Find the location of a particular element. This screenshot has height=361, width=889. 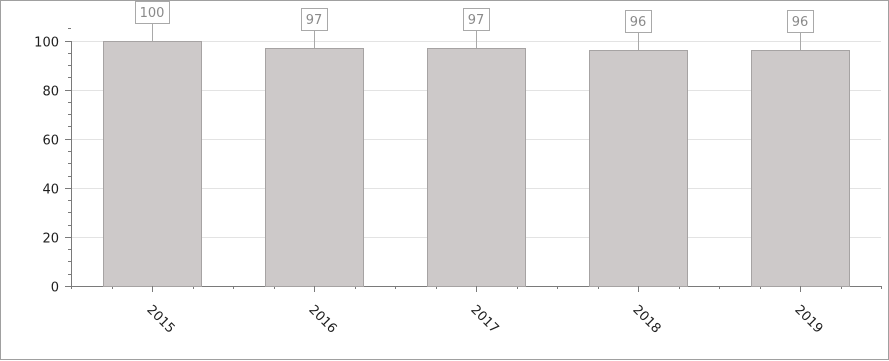

y-tick-label: 60 is located at coordinates (50, 141).